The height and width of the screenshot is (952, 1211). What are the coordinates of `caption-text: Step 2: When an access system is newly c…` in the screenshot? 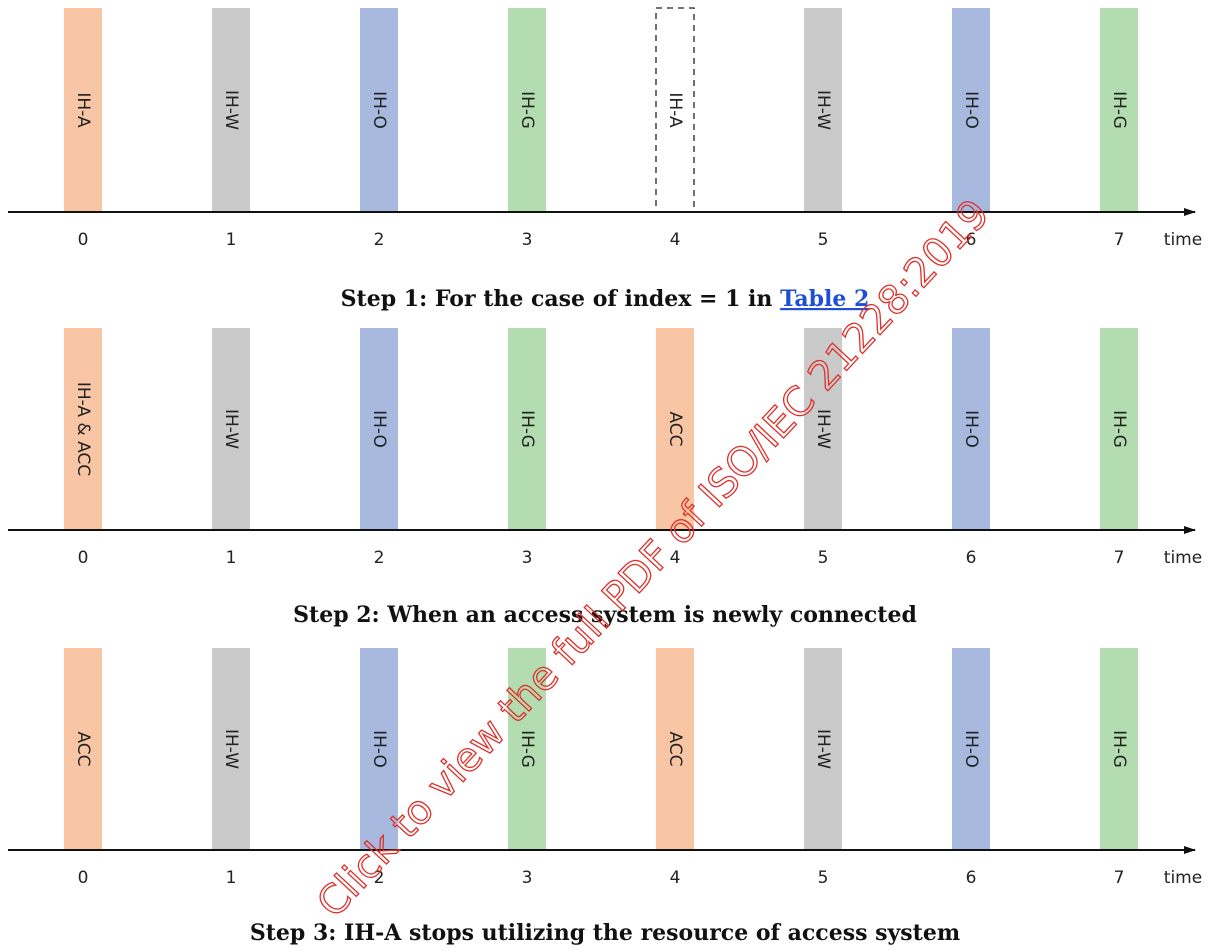 It's located at (605, 615).